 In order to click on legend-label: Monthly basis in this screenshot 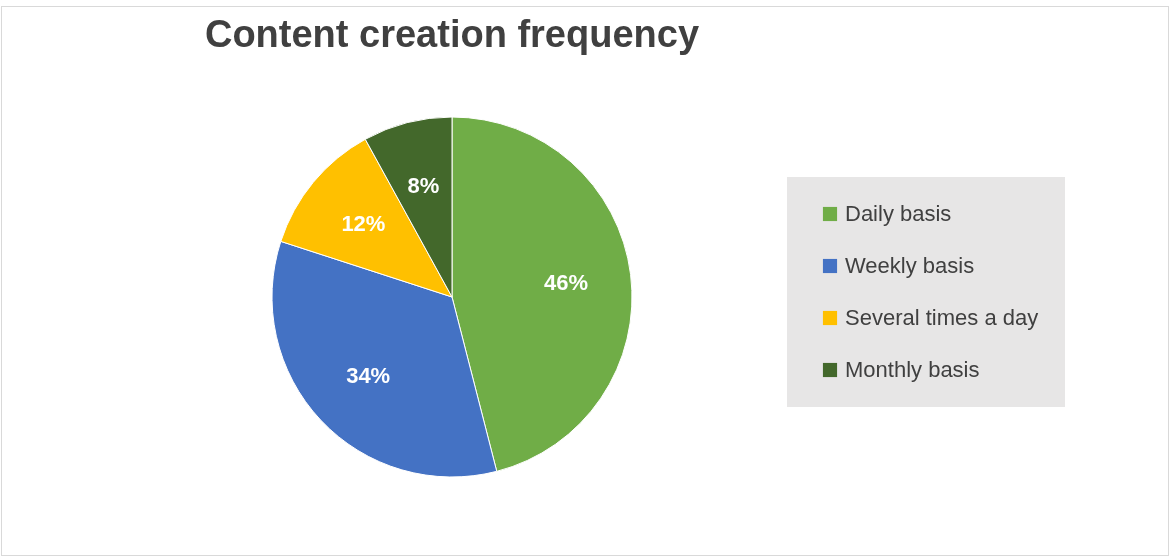, I will do `click(912, 369)`.